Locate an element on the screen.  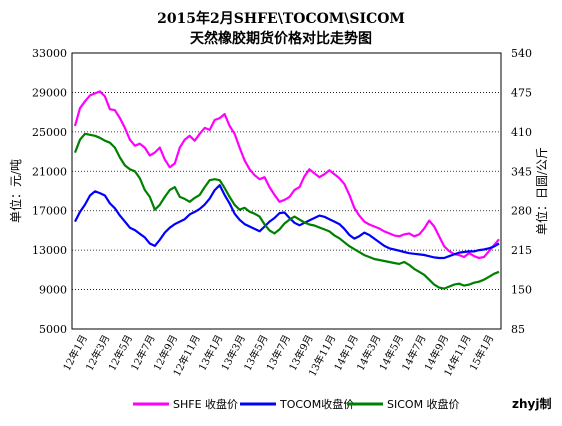
left-tick-label: 5000 is located at coordinates (53, 329).